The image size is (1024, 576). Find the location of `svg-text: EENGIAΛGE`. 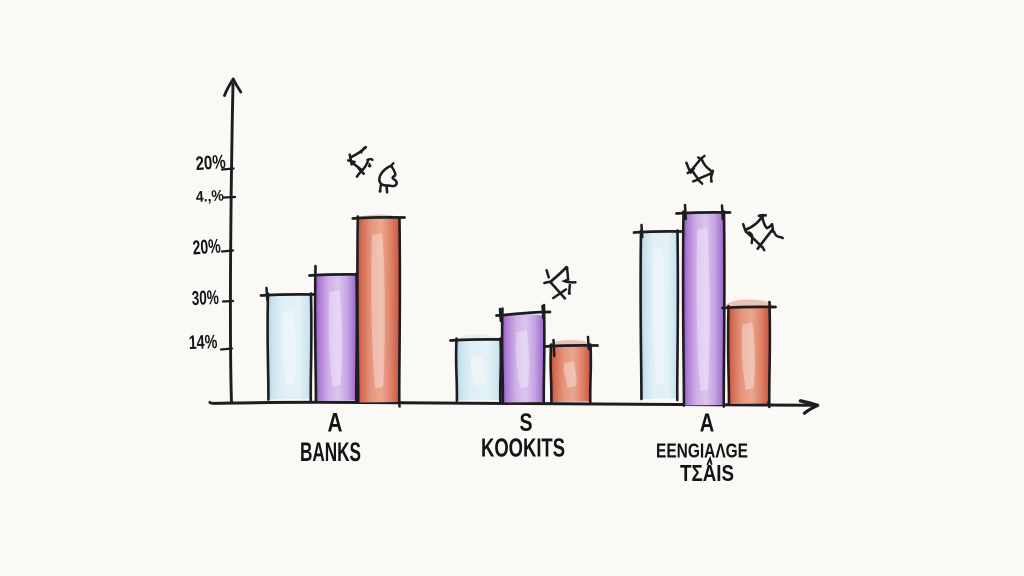

svg-text: EENGIAΛGE is located at coordinates (702, 451).